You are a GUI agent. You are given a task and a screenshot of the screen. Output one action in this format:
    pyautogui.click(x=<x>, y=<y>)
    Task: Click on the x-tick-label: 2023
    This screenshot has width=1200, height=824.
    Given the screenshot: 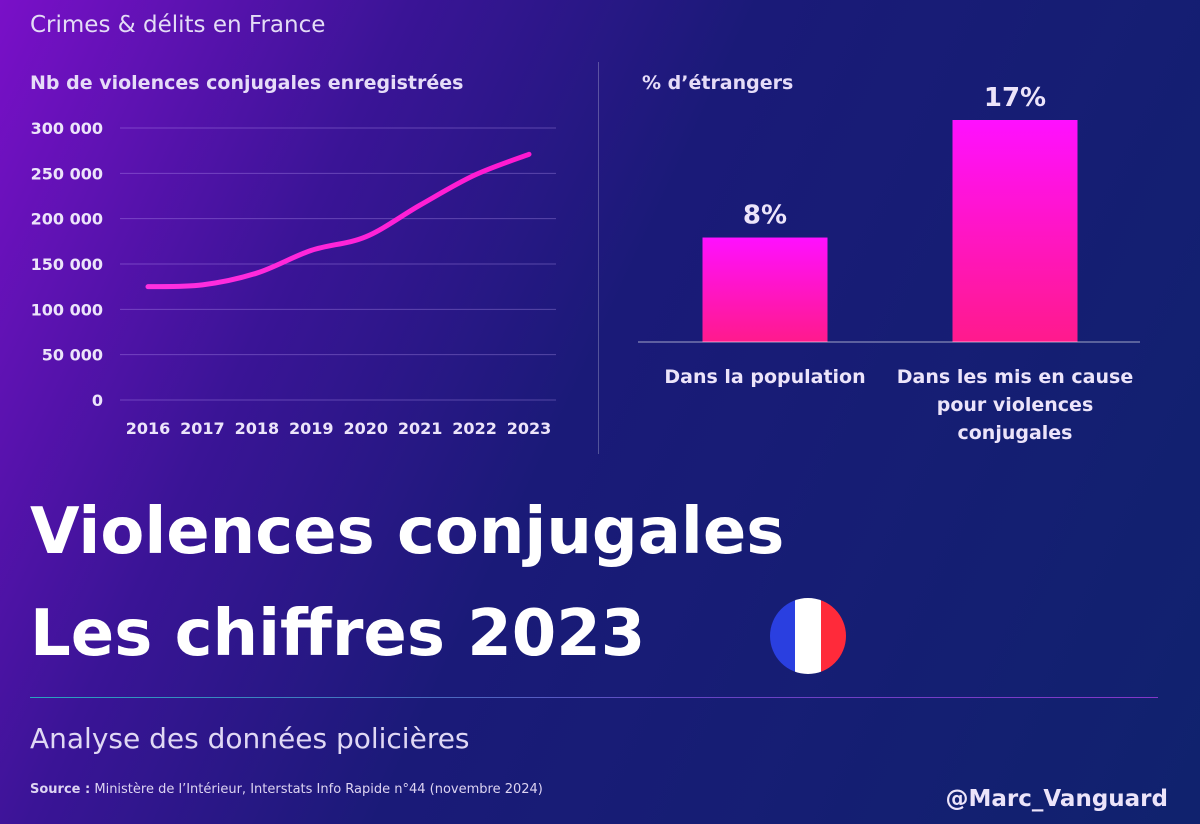 What is the action you would take?
    pyautogui.click(x=529, y=428)
    